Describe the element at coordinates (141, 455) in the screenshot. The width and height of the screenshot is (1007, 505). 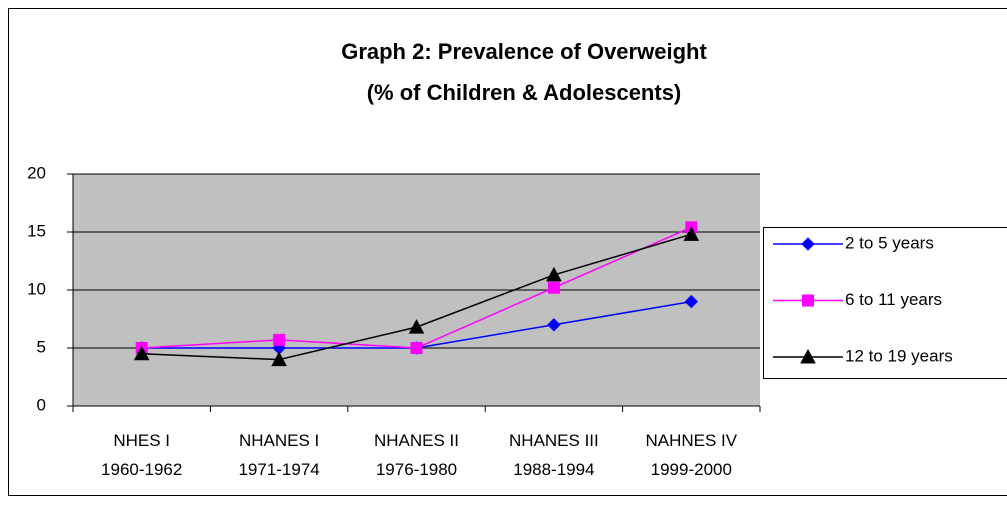
I see `x-tick-label: NHES I 1960-1962` at that location.